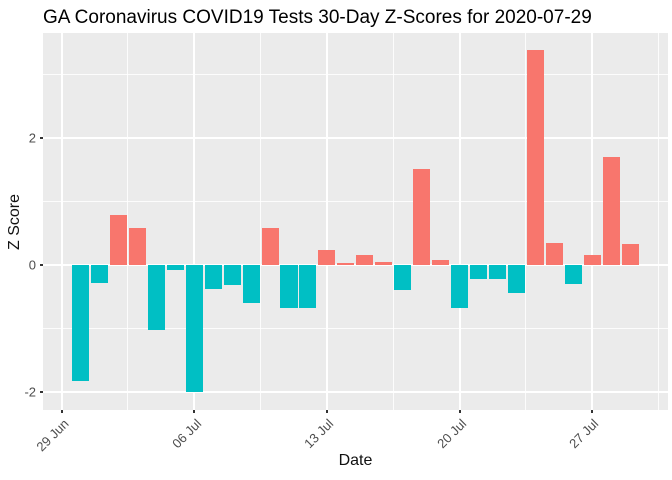 Image resolution: width=672 pixels, height=480 pixels. What do you see at coordinates (30, 392) in the screenshot?
I see `y-tick-label: -2` at bounding box center [30, 392].